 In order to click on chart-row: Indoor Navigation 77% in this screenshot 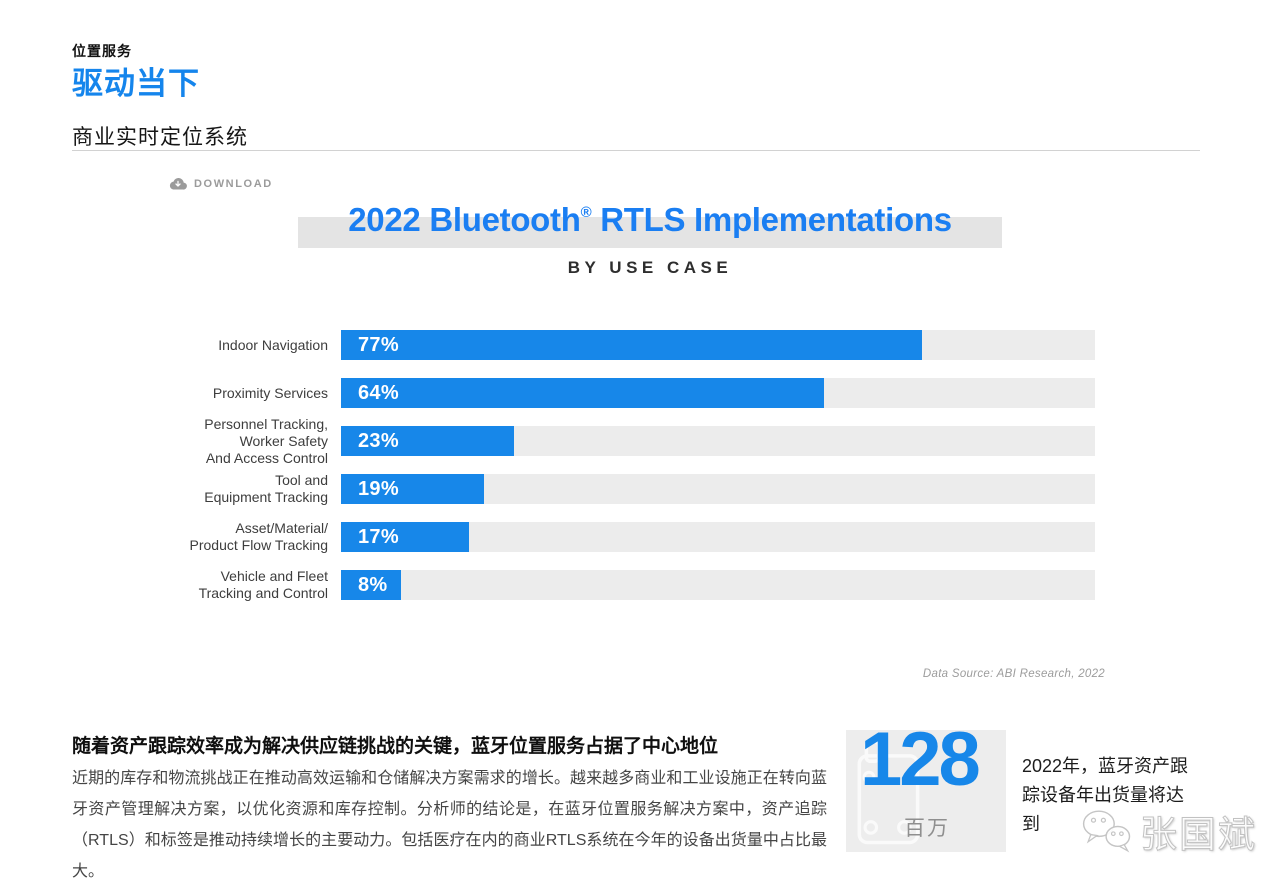, I will do `click(617, 345)`.